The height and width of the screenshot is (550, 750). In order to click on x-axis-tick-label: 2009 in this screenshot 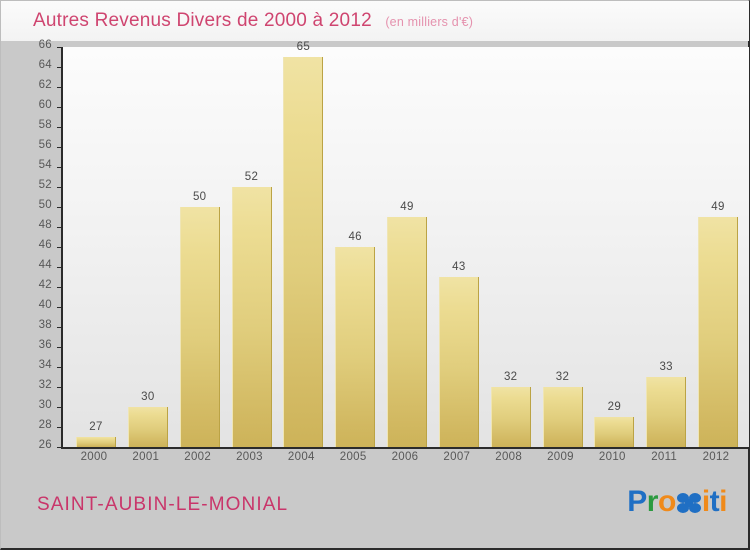, I will do `click(560, 457)`.